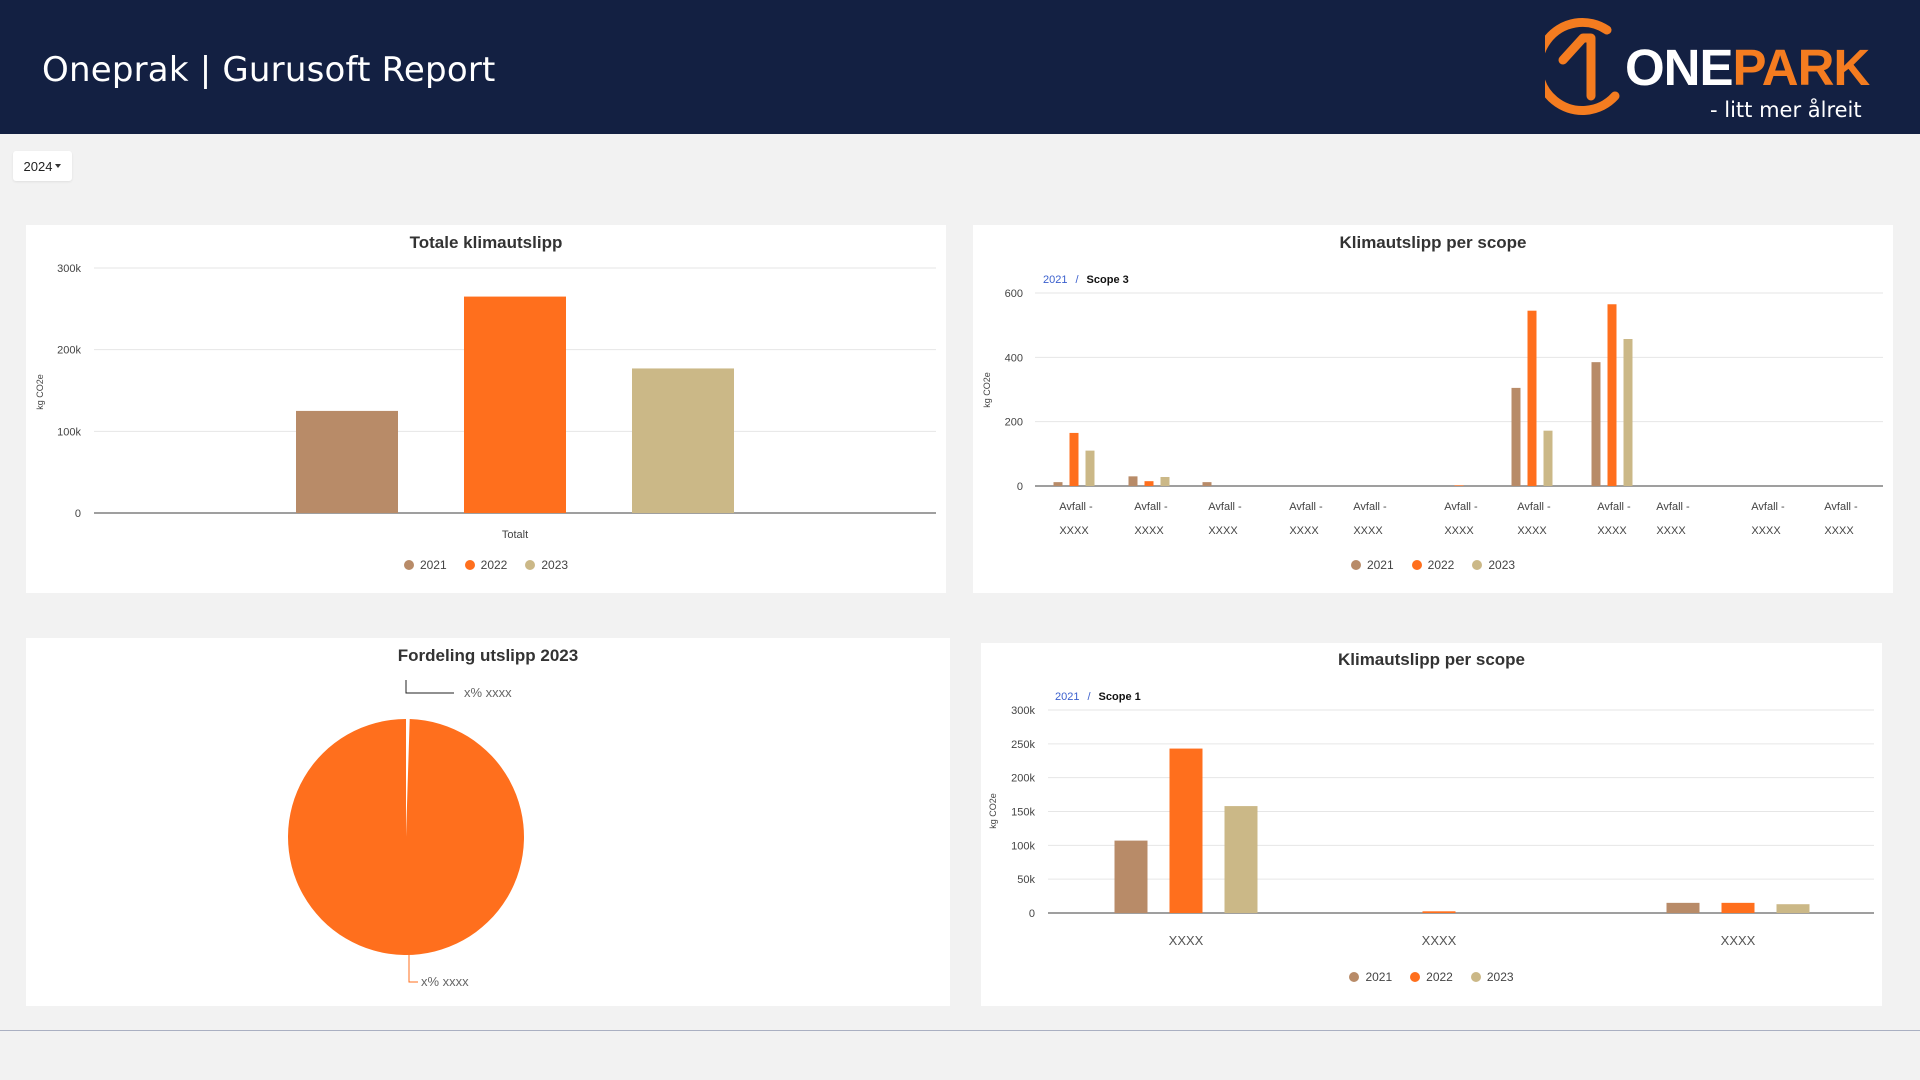  Describe the element at coordinates (269, 70) in the screenshot. I see `page-title: Oneprak | Gurusoft Report` at that location.